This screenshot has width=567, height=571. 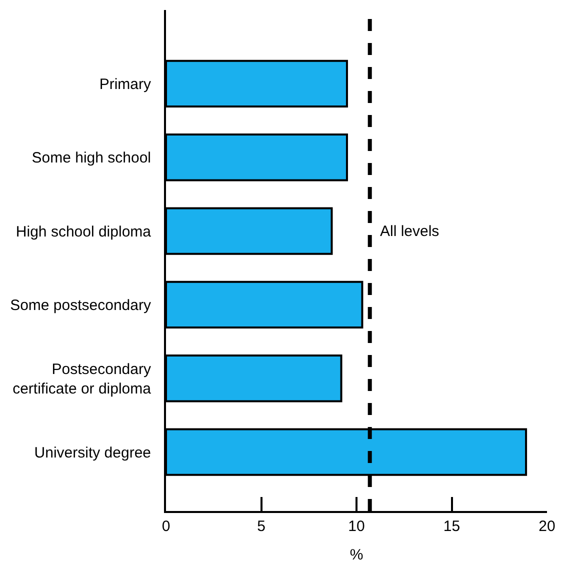 I want to click on x-tick-label: 5, so click(x=261, y=526).